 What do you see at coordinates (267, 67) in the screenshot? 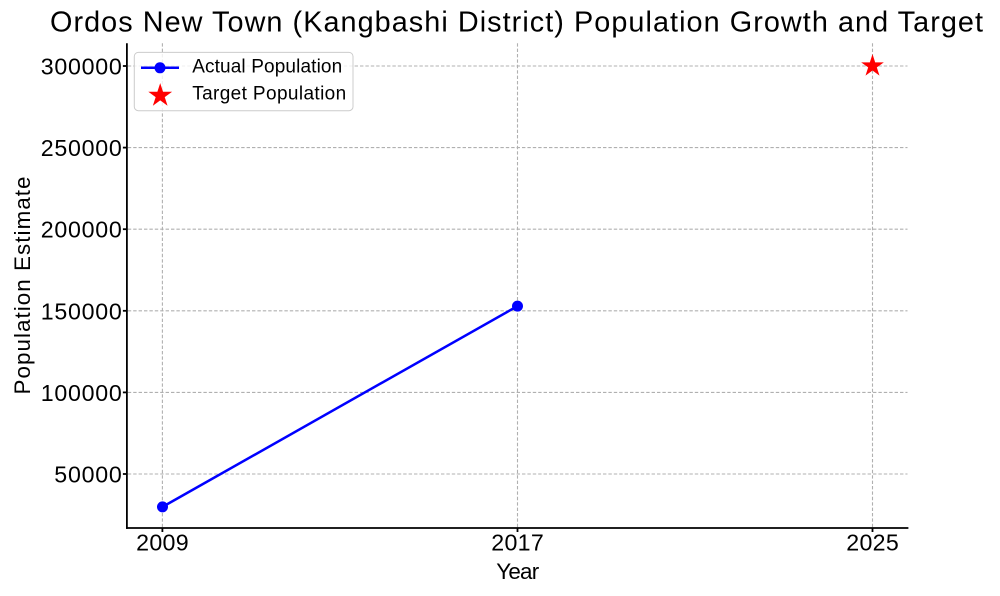
I see `svg-text: Actual Population` at bounding box center [267, 67].